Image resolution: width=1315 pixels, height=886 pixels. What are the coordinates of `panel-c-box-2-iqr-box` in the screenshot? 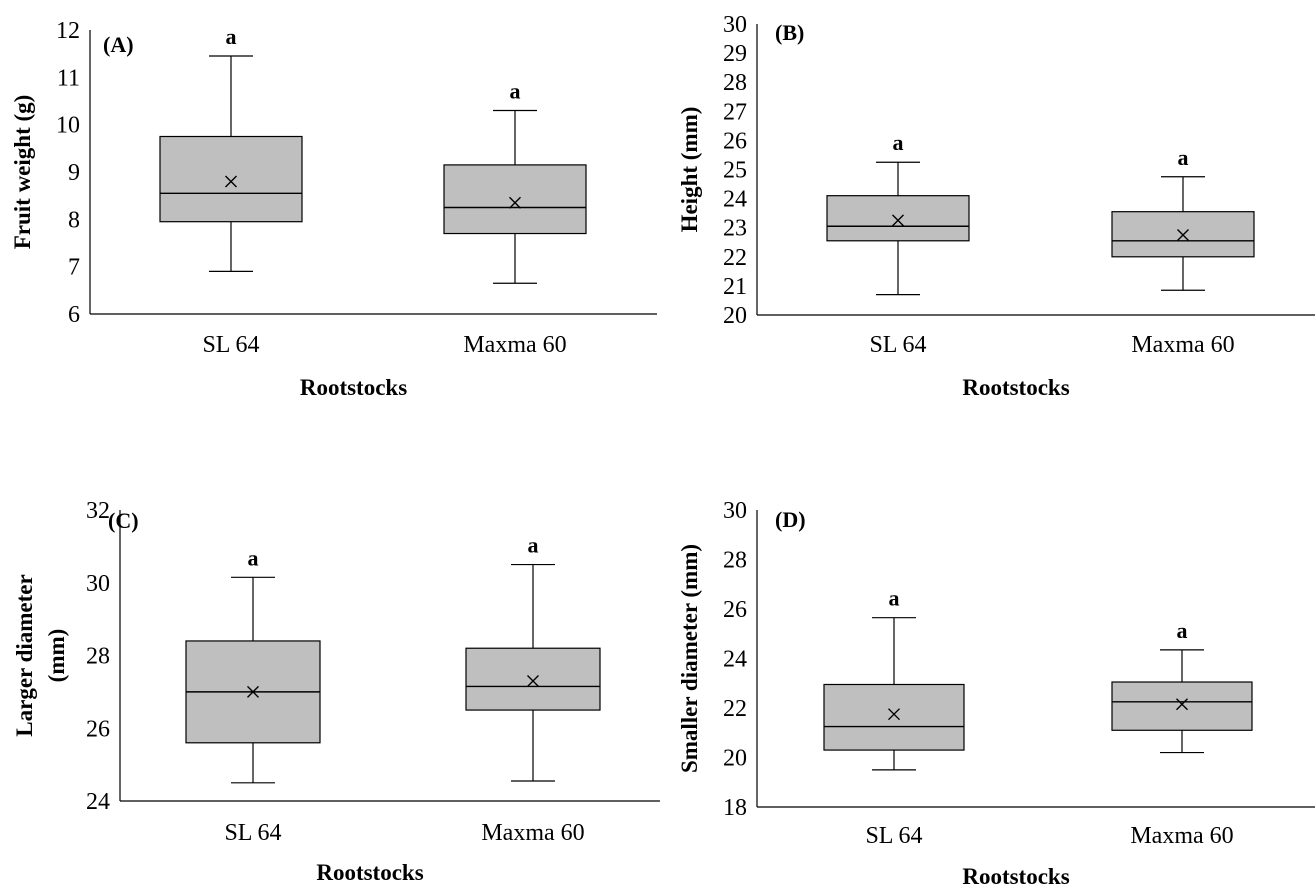 It's located at (533, 679).